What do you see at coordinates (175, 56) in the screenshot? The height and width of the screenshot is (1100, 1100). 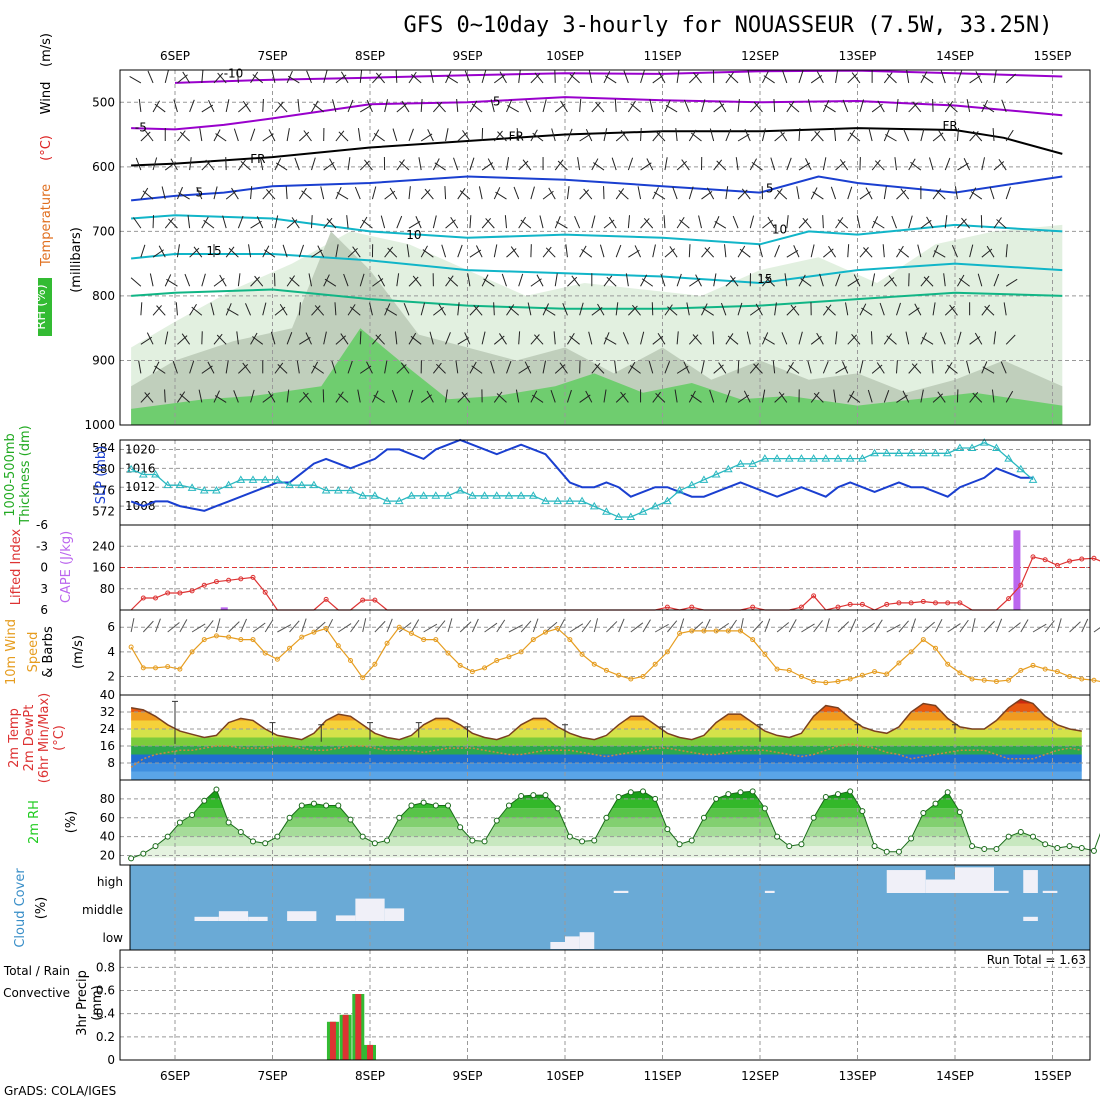 I see `top-date-tick: 6SEP` at bounding box center [175, 56].